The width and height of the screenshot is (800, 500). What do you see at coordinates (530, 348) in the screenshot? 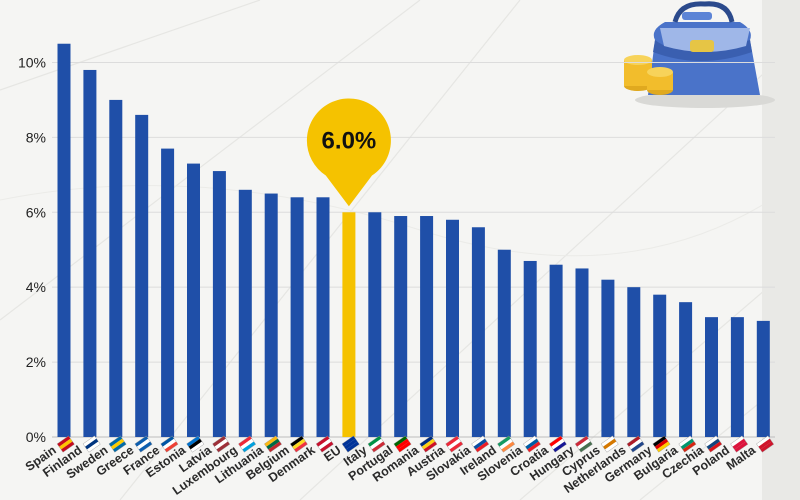
I see `bar-slovenia` at bounding box center [530, 348].